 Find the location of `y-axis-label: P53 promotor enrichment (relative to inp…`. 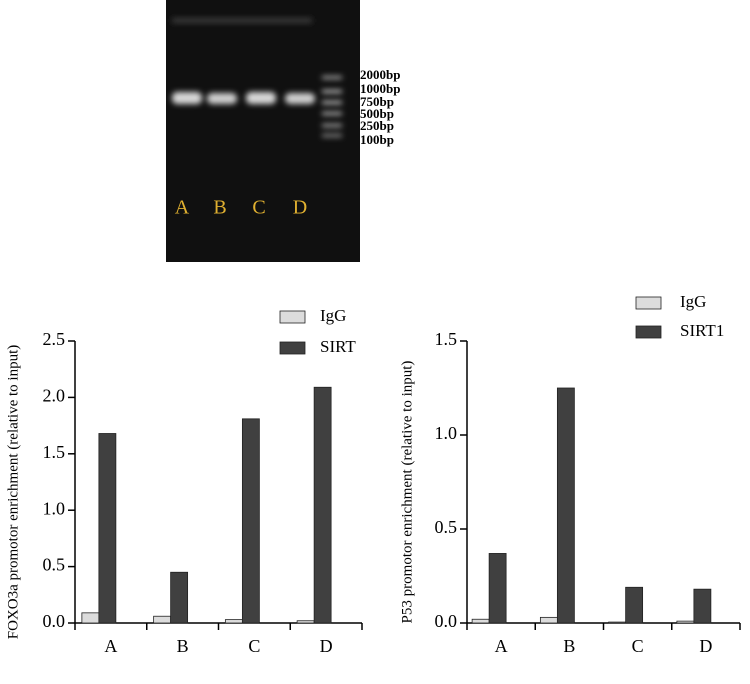

y-axis-label: P53 promotor enrichment (relative to inp… is located at coordinates (407, 492).